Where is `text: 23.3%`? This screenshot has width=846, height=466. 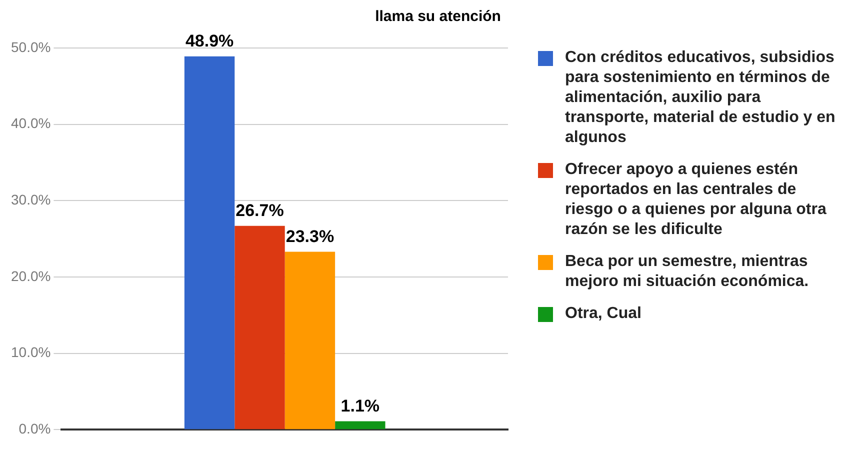 text: 23.3% is located at coordinates (310, 236).